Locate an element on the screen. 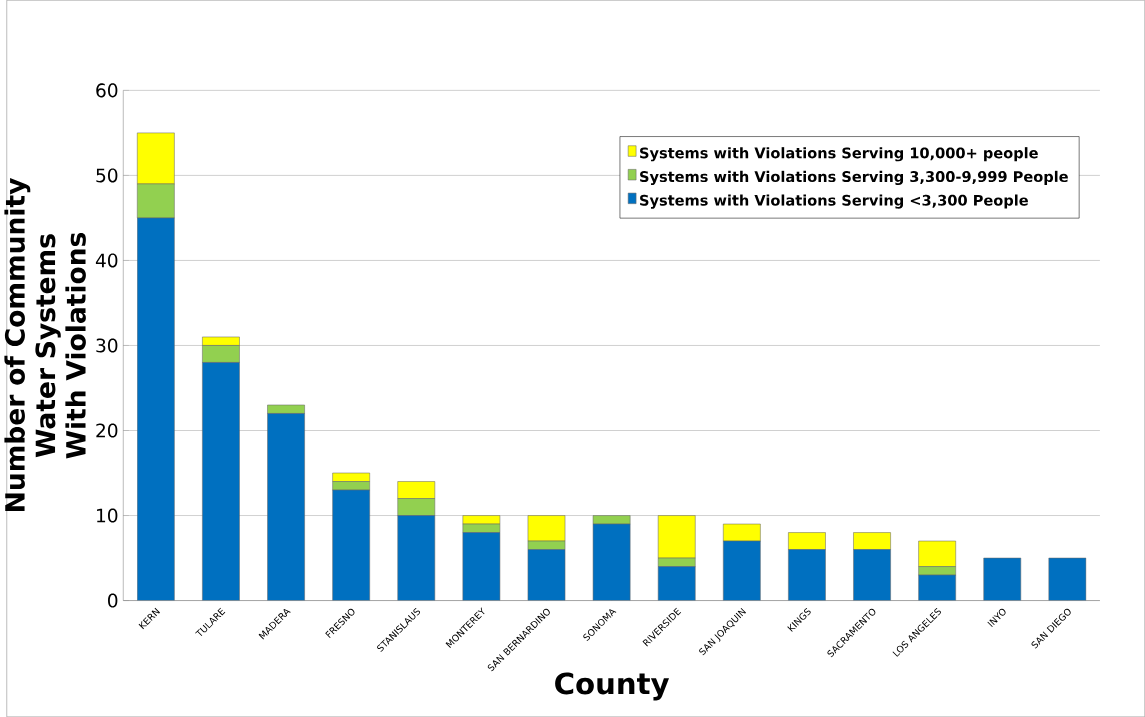 The height and width of the screenshot is (717, 1145). y-tick-label: 30 is located at coordinates (107, 345).